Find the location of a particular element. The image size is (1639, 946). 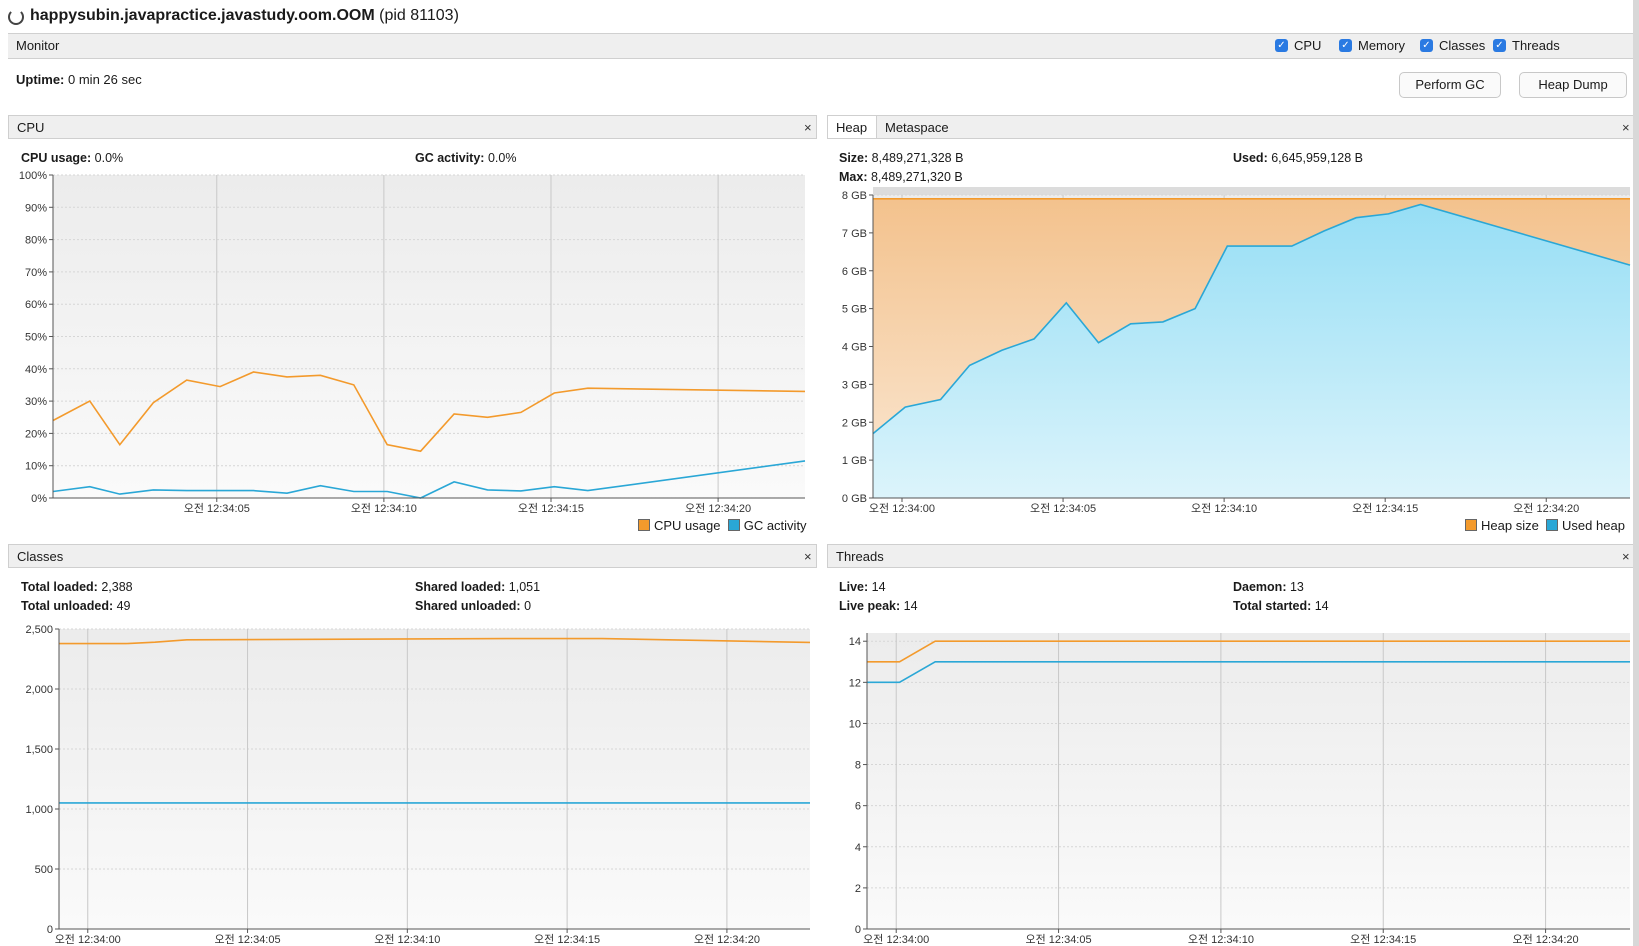

cpu-y-tick-label: 30% is located at coordinates (36, 402).